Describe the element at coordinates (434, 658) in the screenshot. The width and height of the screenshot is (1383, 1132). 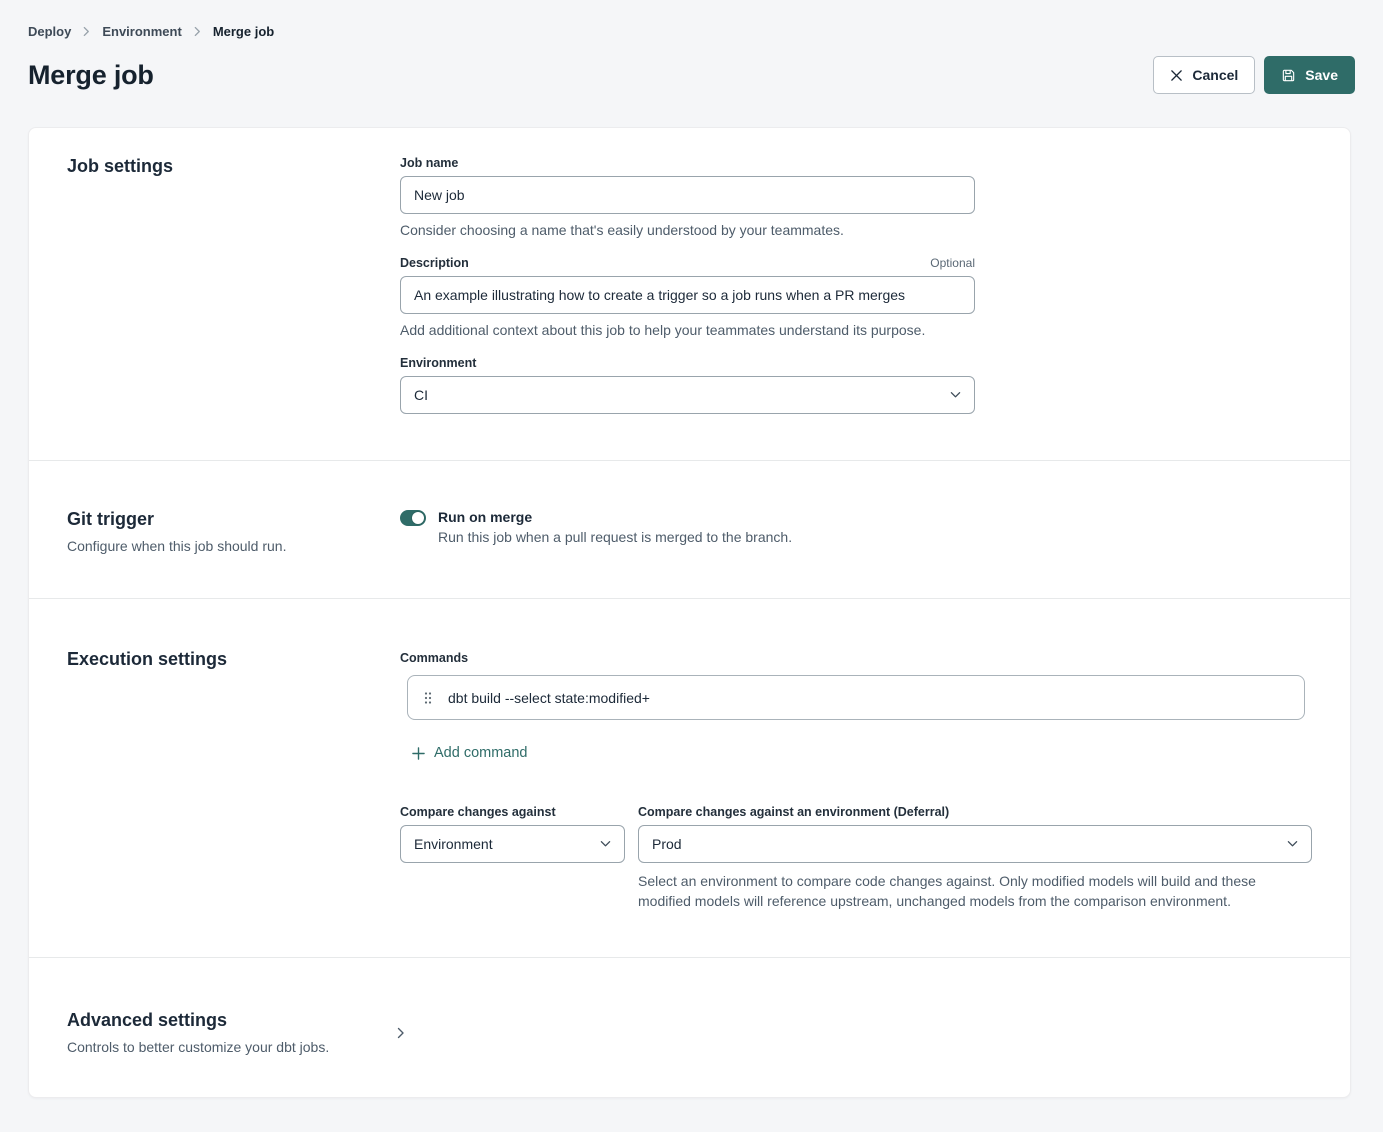
I see `commands-label: Commands` at that location.